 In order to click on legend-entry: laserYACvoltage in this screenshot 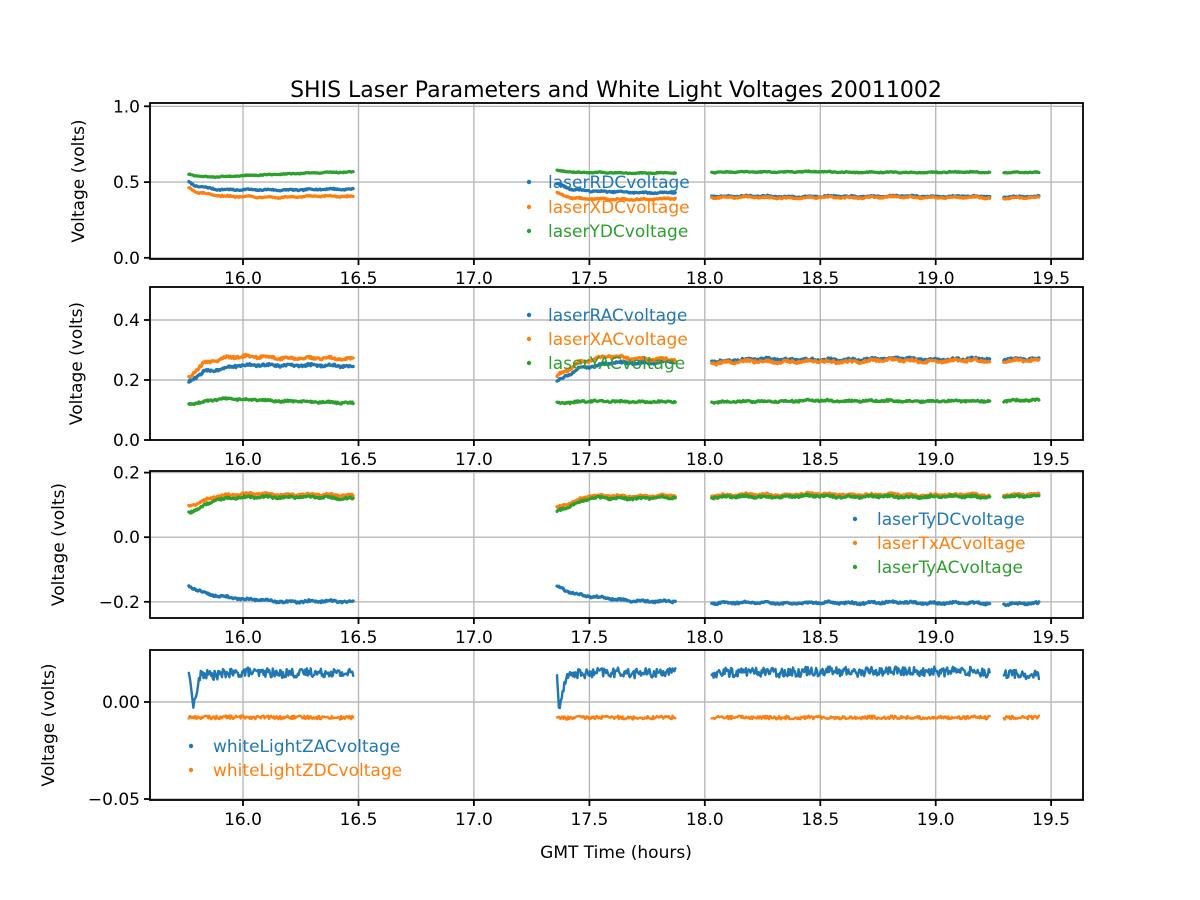, I will do `click(605, 364)`.